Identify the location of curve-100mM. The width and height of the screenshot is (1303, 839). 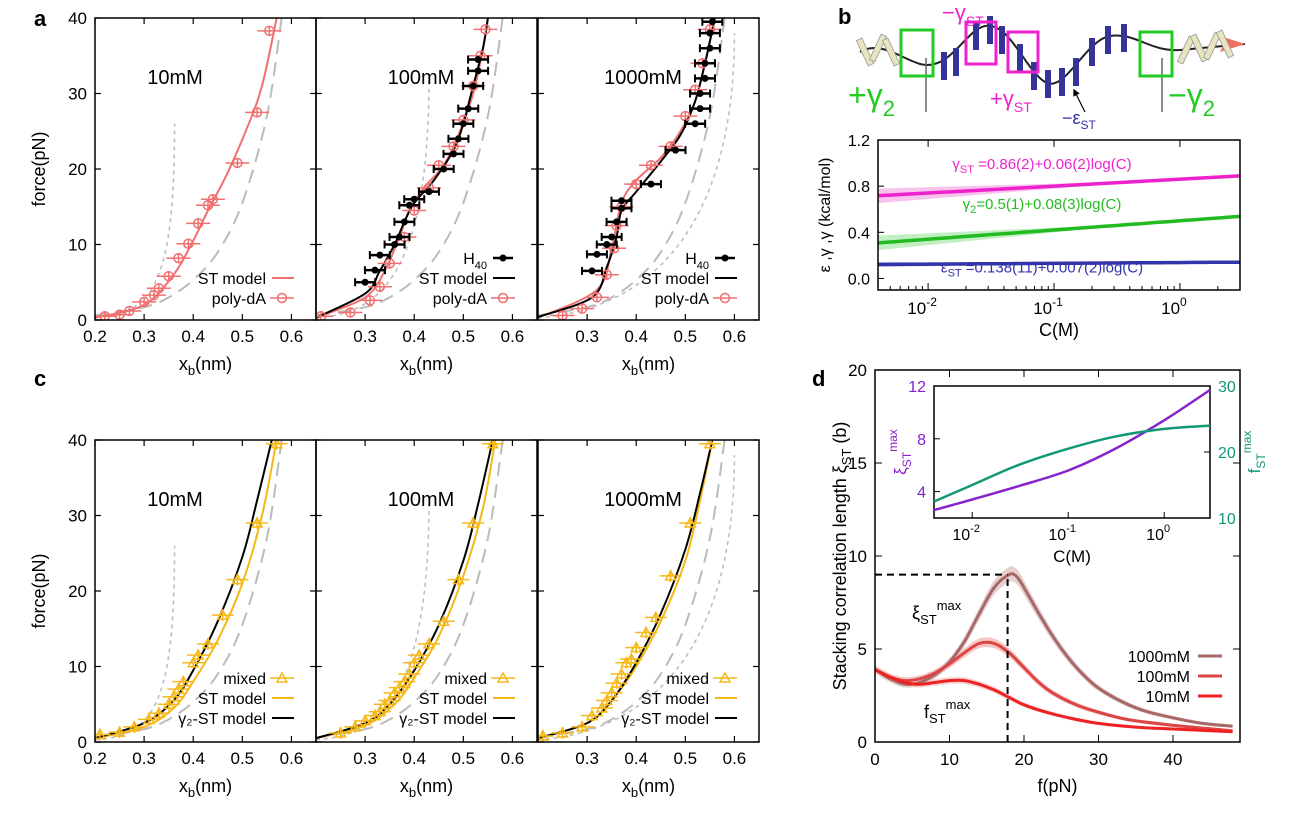
(1054, 686).